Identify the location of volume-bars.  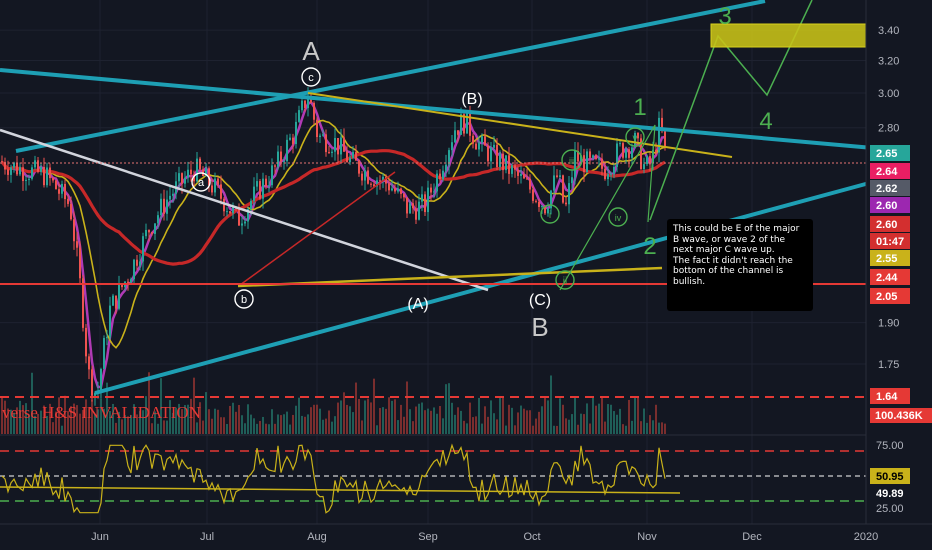
(333, 403).